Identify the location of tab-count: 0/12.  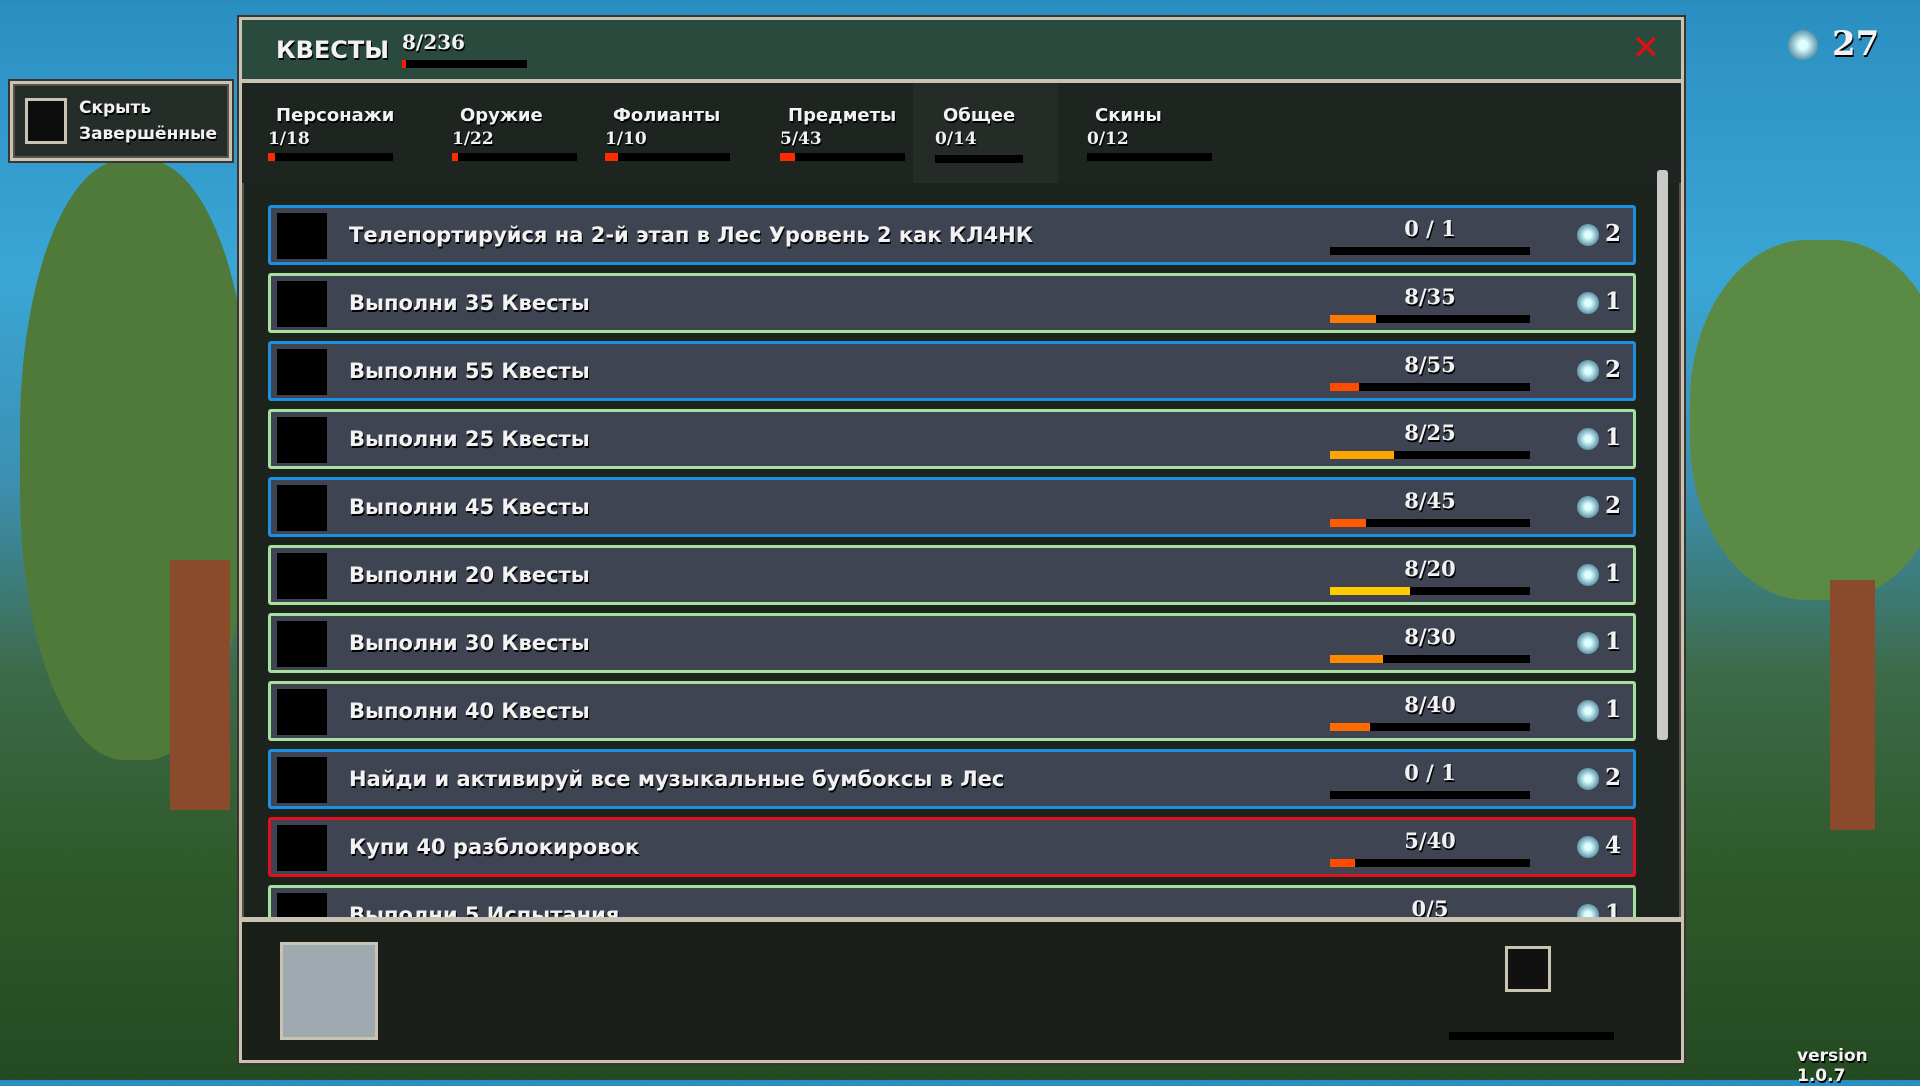
(1108, 139).